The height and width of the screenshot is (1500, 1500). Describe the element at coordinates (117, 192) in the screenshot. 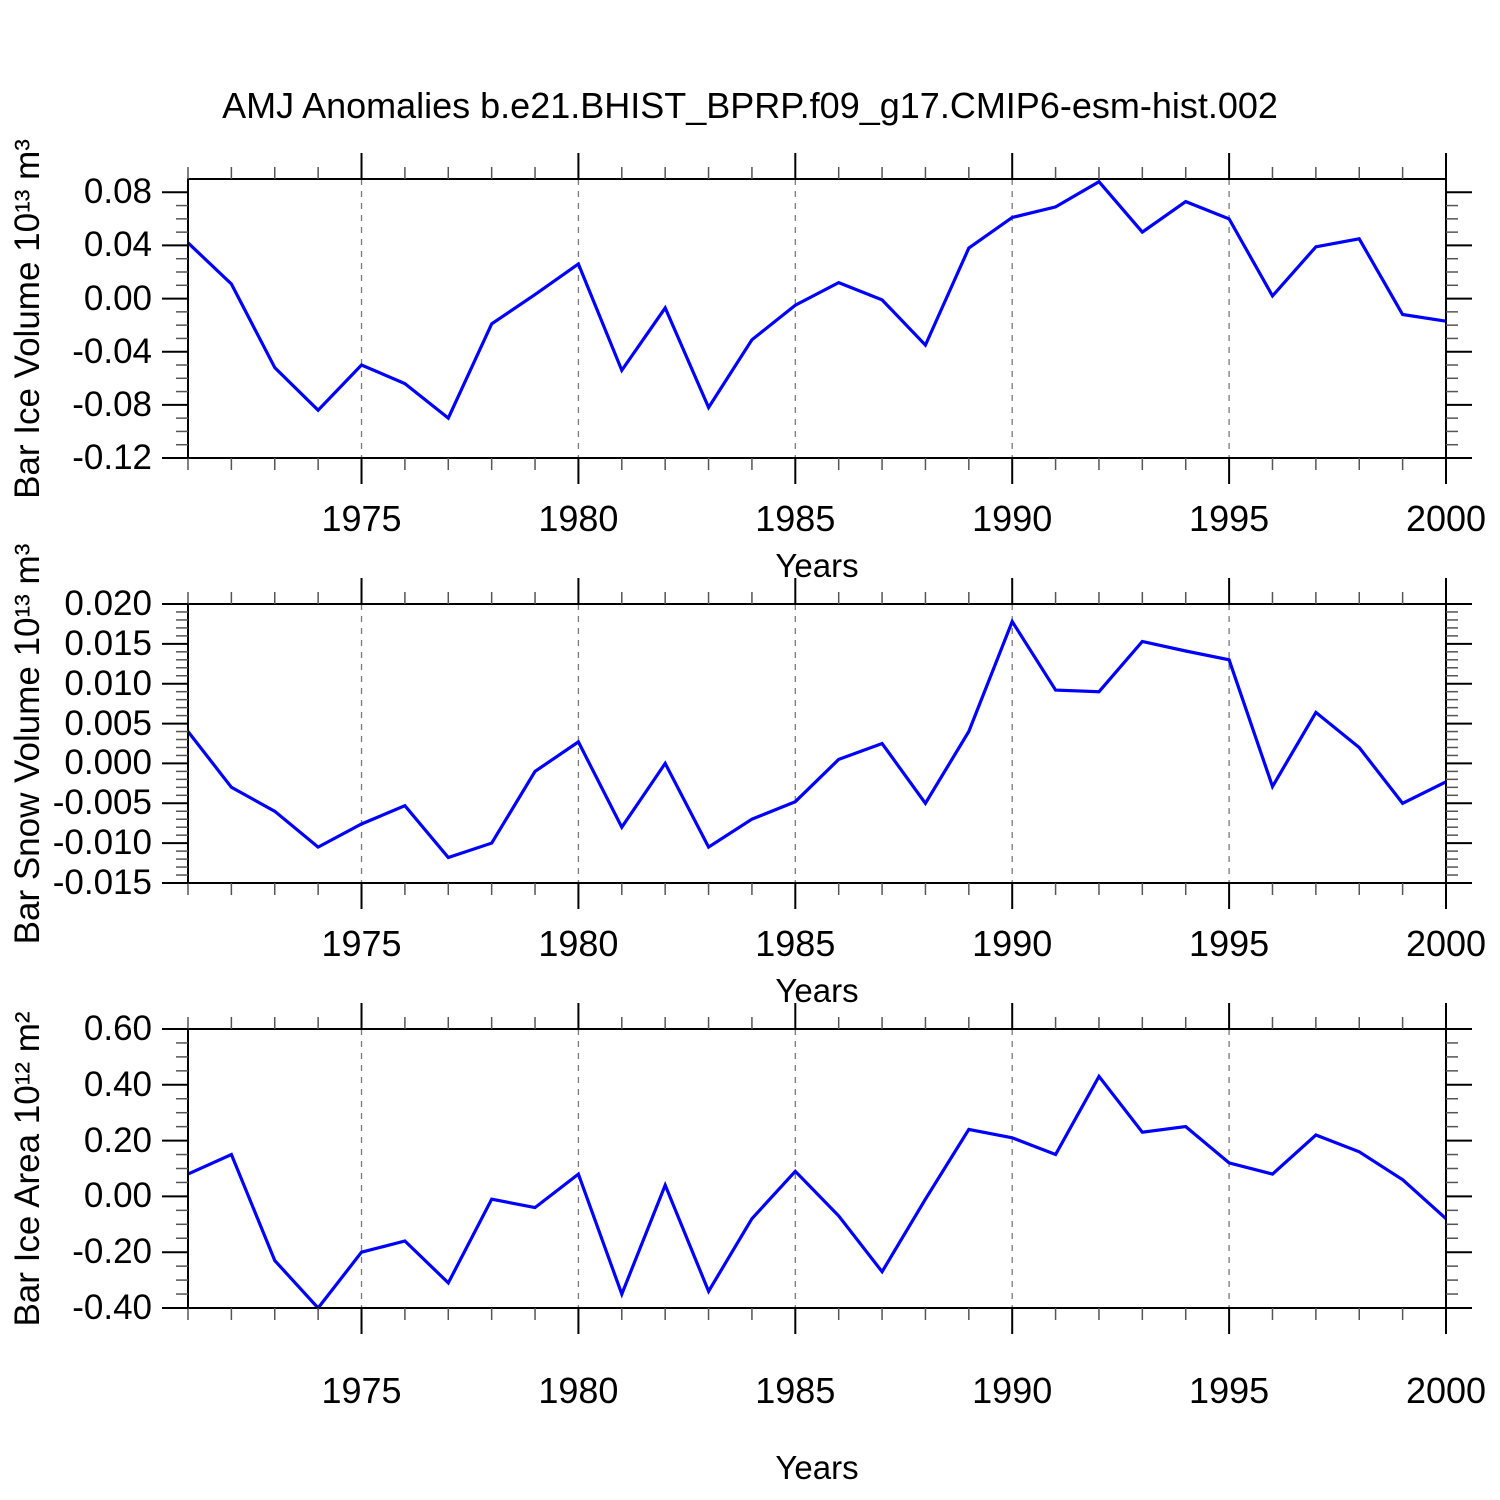

I see `y-tick-label: 0.08` at that location.